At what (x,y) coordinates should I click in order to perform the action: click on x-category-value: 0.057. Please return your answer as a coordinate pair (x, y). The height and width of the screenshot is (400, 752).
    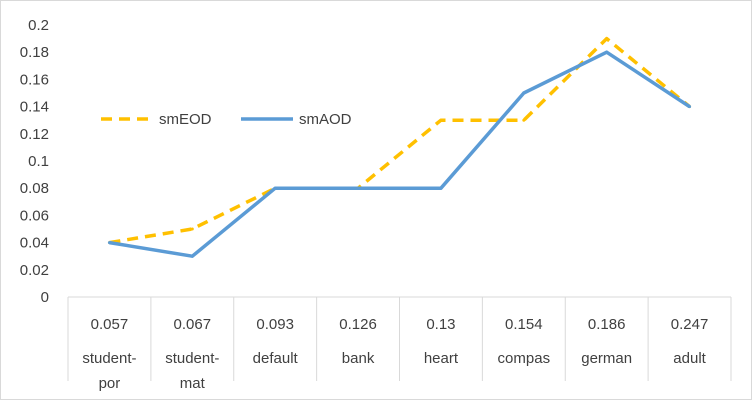
    Looking at the image, I should click on (110, 324).